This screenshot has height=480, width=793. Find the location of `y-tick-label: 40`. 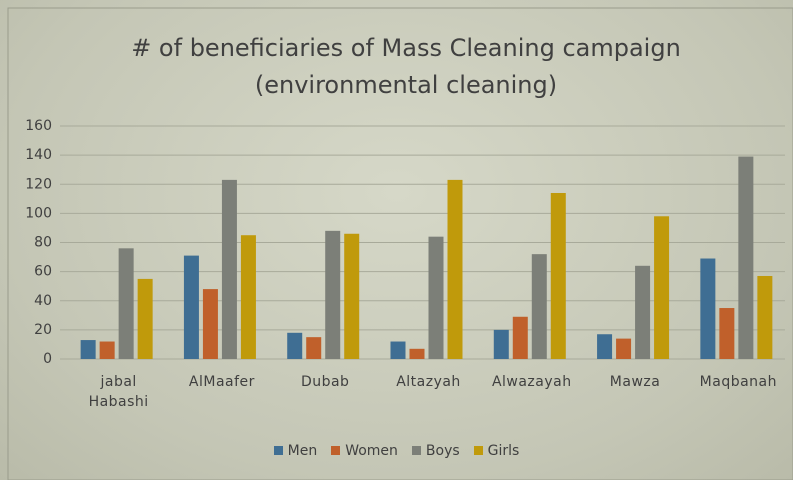

y-tick-label: 40 is located at coordinates (43, 301).